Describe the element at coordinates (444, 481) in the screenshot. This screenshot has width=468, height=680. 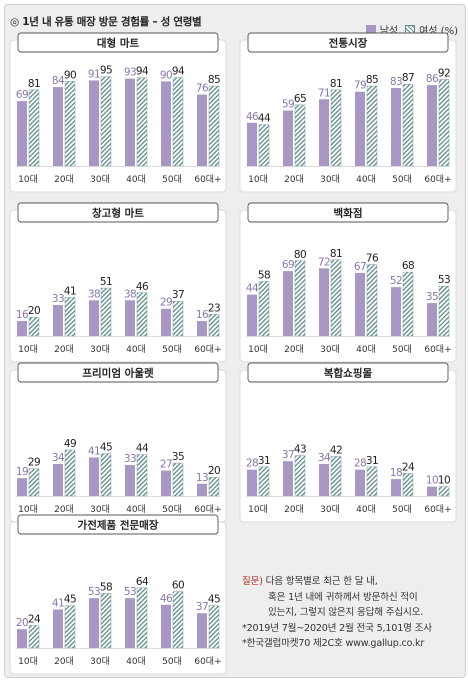
I see `data-label-female: 10` at that location.